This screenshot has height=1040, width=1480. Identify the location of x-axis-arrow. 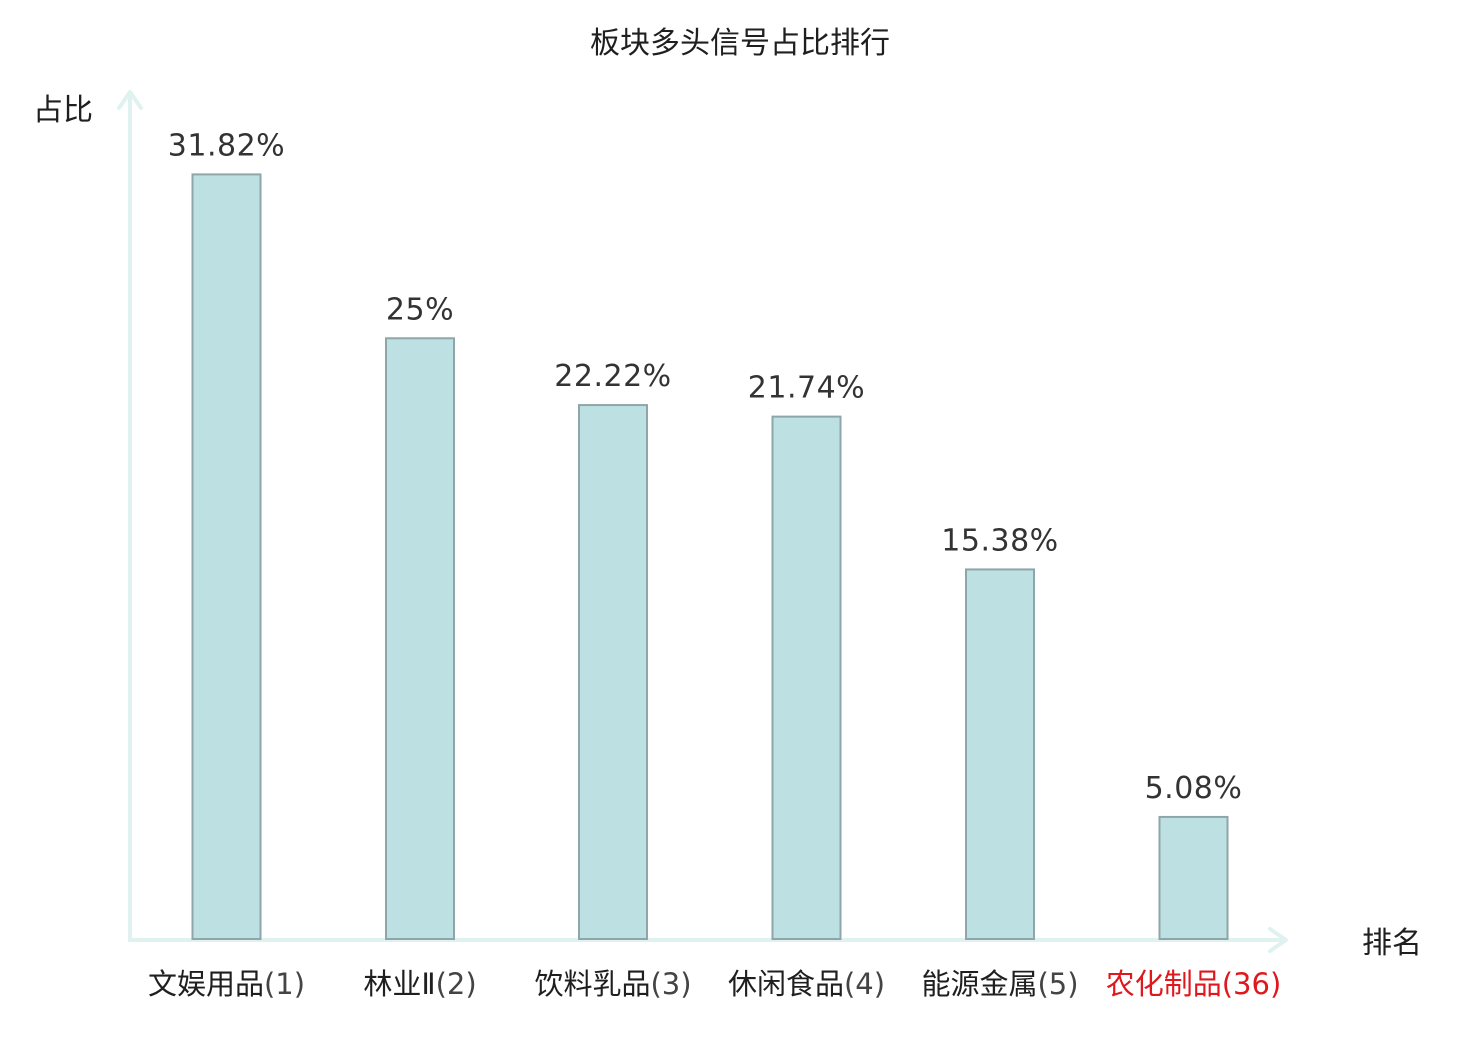
(1278, 940).